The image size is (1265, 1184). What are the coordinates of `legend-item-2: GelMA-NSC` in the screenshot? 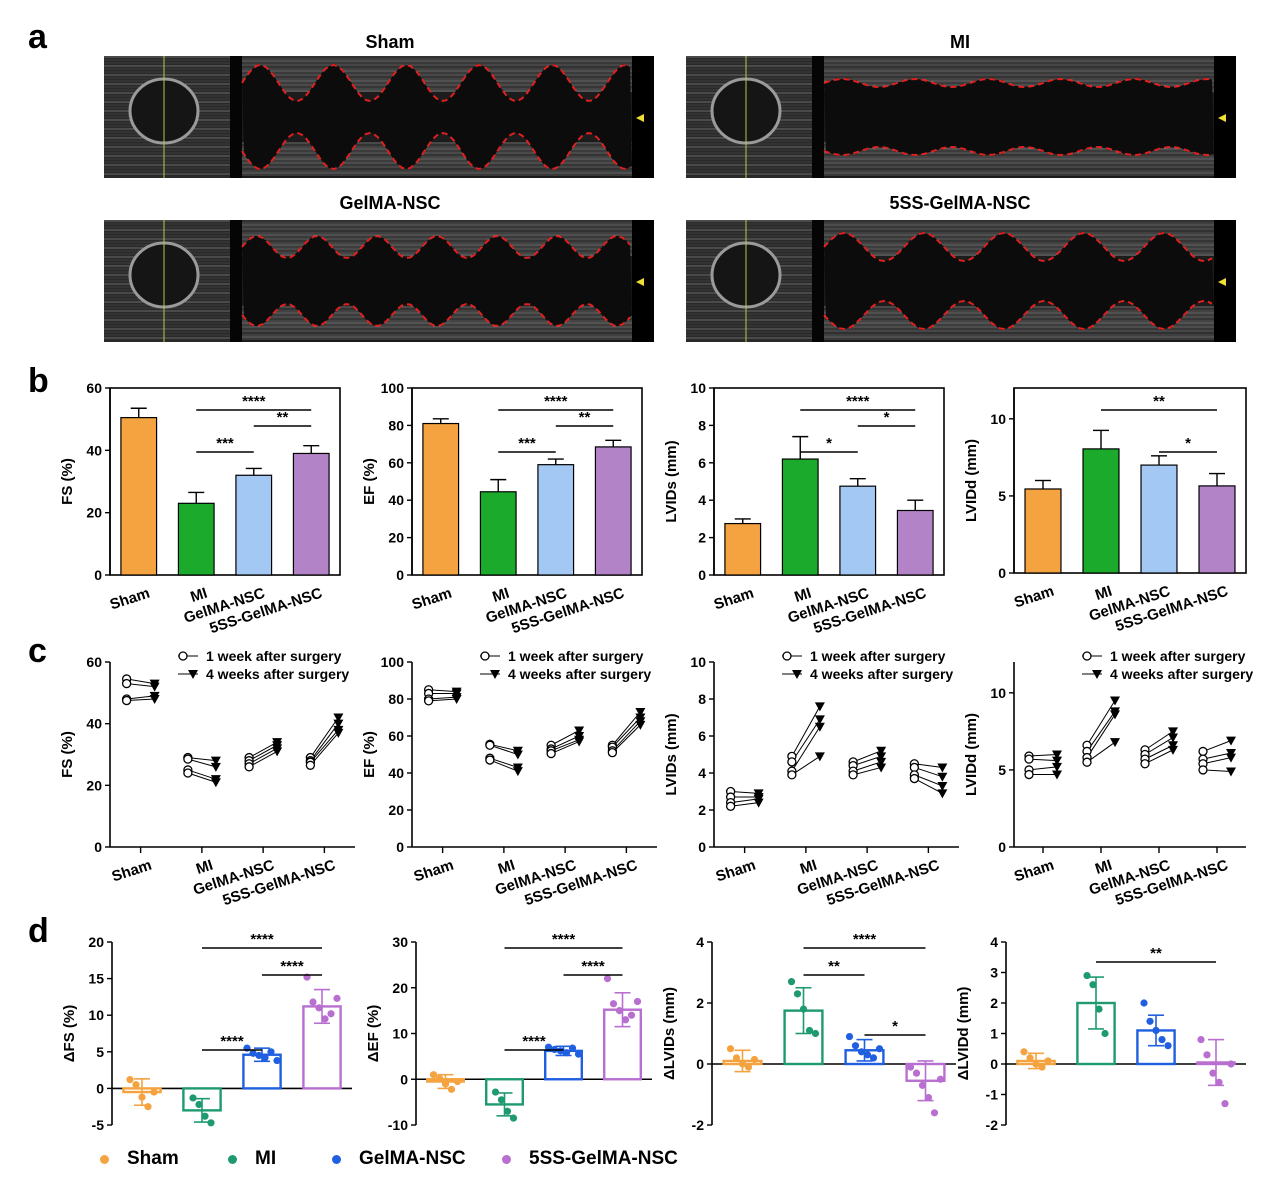 It's located at (399, 1159).